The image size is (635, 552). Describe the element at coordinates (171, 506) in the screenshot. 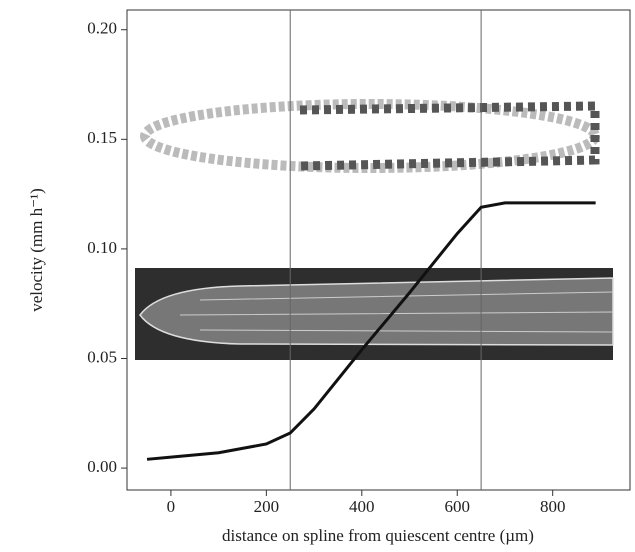

I see `x-tick-label: 0` at that location.